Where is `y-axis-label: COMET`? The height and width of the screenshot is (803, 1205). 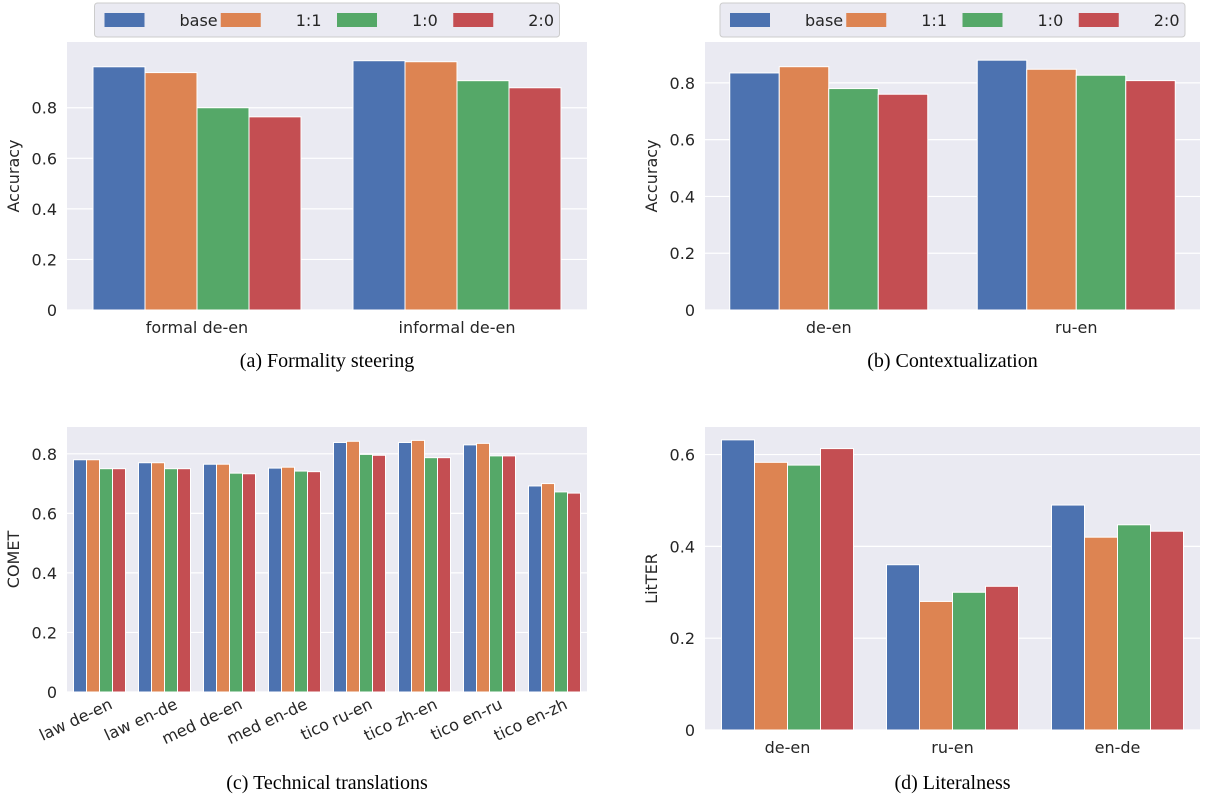
y-axis-label: COMET is located at coordinates (13, 560).